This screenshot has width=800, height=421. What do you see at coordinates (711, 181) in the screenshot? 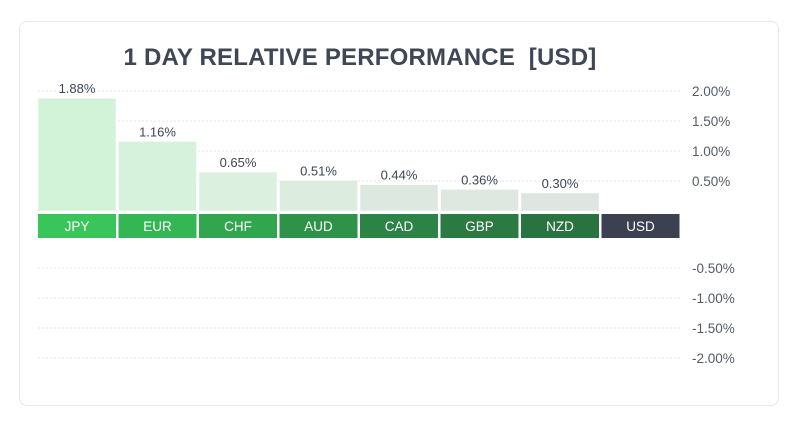
I see `y-tick-label: 0.50%` at bounding box center [711, 181].